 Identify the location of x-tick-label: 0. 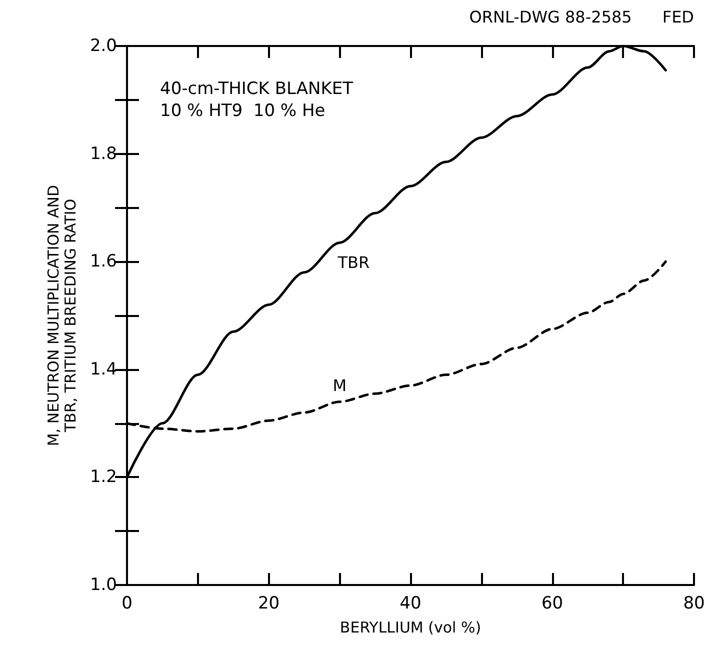
(127, 604).